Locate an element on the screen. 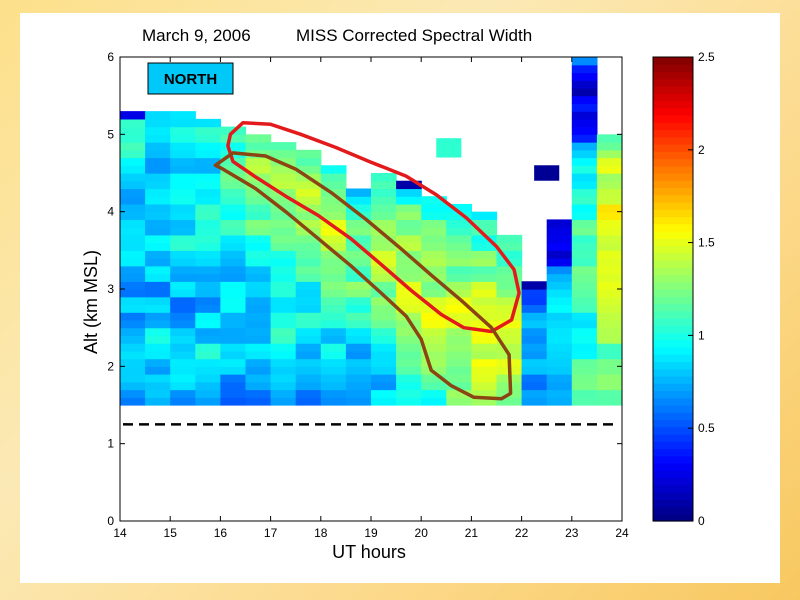 This screenshot has height=600, width=800. y-tick-label: 1 is located at coordinates (110, 444).